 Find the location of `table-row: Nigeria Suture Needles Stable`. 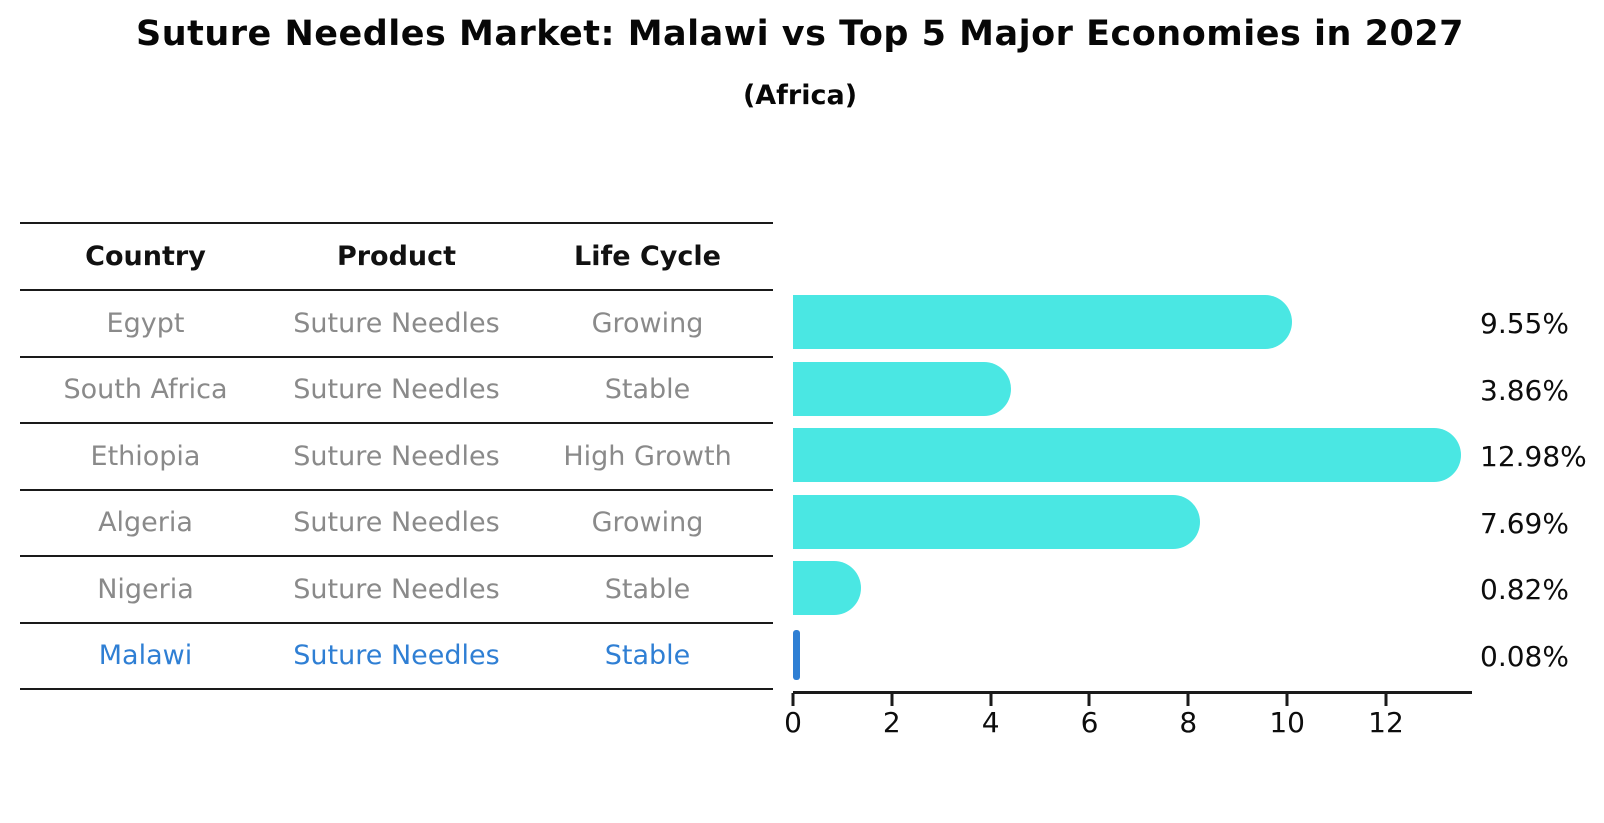

table-row: Nigeria Suture Needles Stable is located at coordinates (396, 590).